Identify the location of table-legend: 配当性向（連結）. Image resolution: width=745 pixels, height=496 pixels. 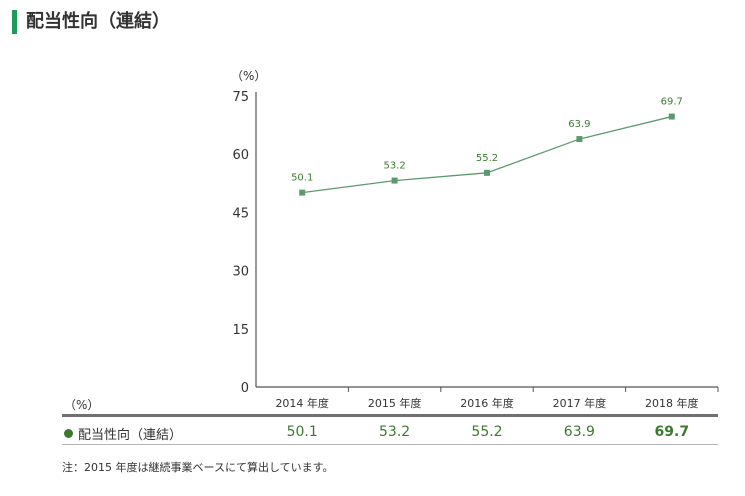
(123, 433).